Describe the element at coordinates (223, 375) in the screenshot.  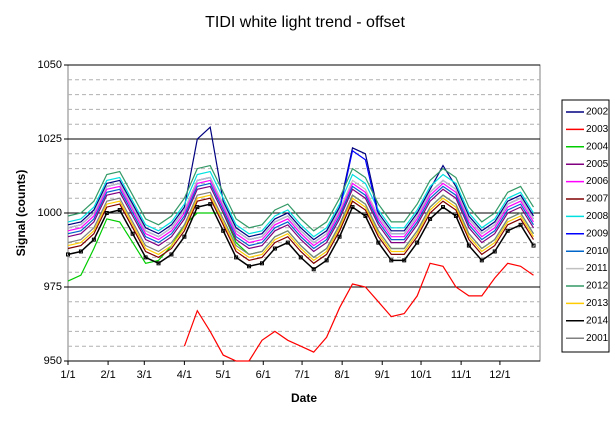
I see `x-tick-label: 5/1` at that location.